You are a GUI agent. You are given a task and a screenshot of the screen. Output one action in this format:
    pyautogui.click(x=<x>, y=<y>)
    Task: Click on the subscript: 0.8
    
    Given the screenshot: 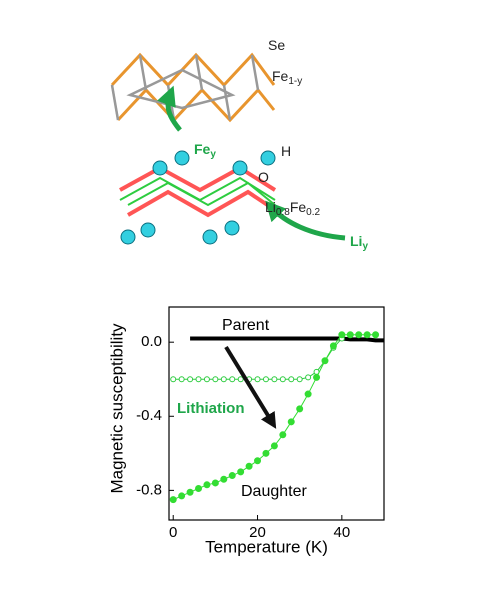 What is the action you would take?
    pyautogui.click(x=283, y=212)
    